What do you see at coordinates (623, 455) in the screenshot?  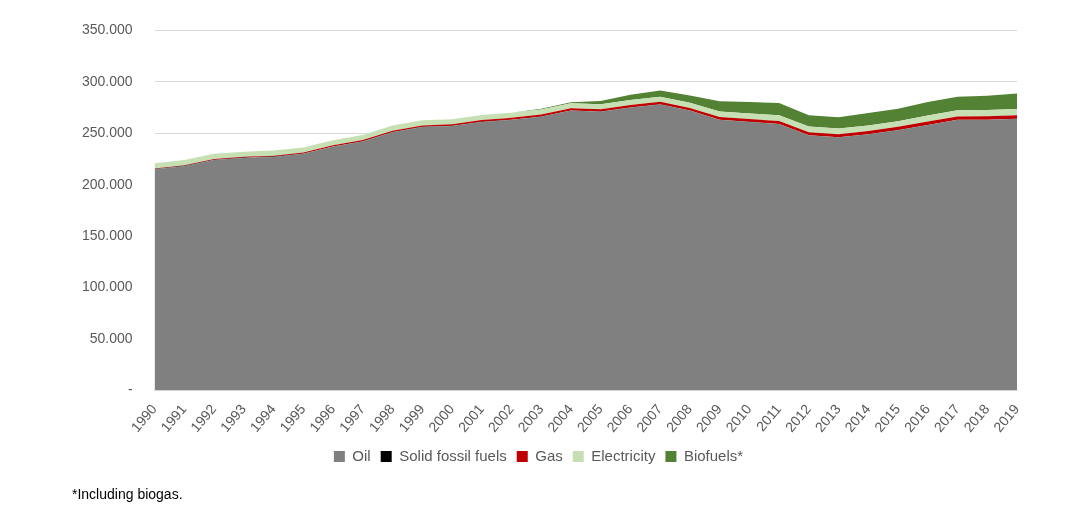 I see `legend-label: Electricity` at bounding box center [623, 455].